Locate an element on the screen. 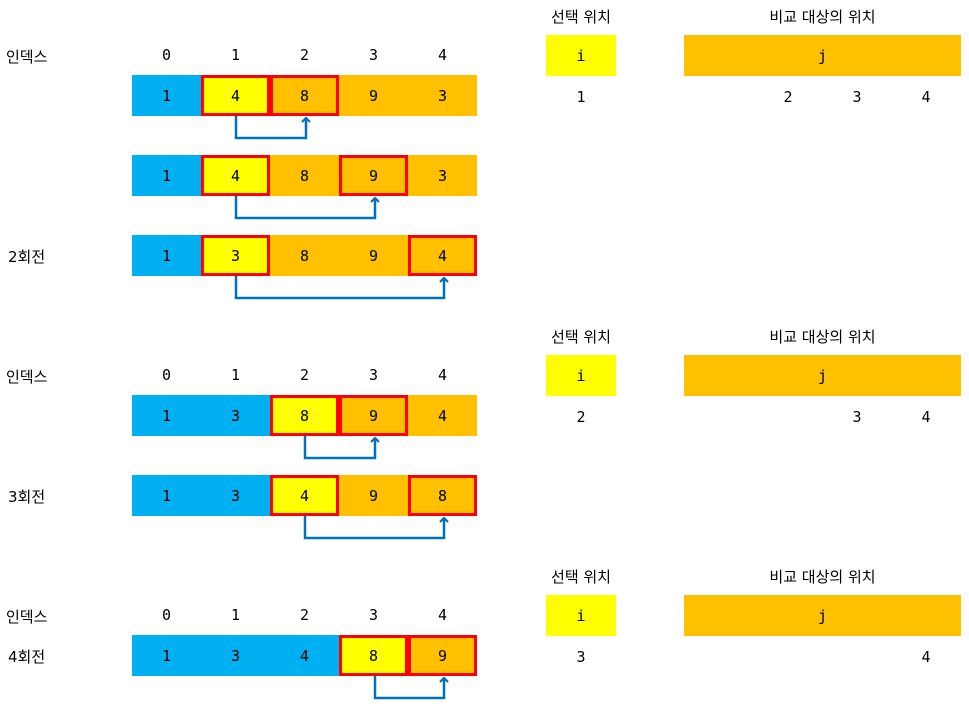 This screenshot has height=708, width=969. j-value: 2 is located at coordinates (788, 97).